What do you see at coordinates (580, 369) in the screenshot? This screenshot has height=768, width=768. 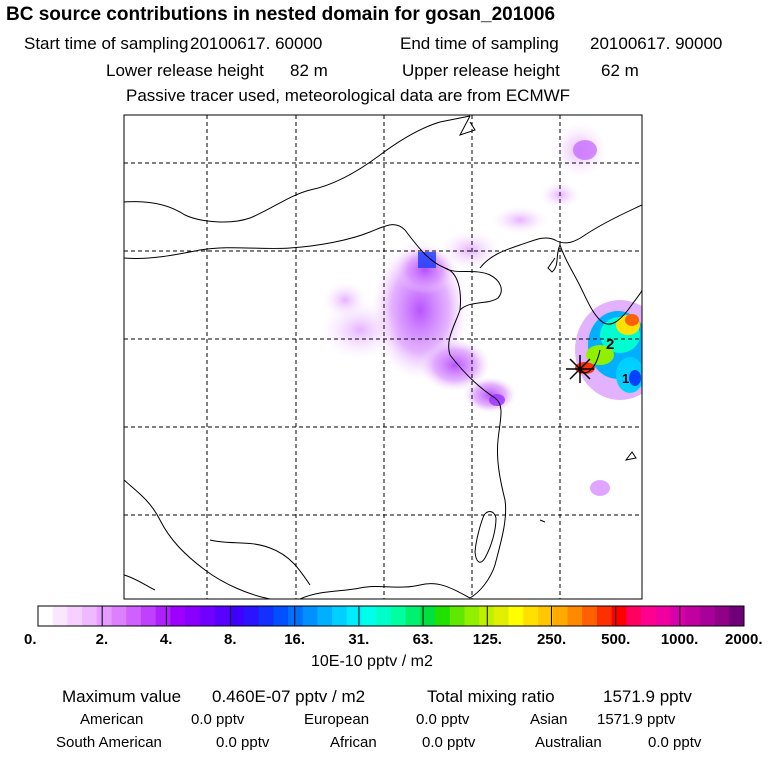 I see `receptor-star-icon` at bounding box center [580, 369].